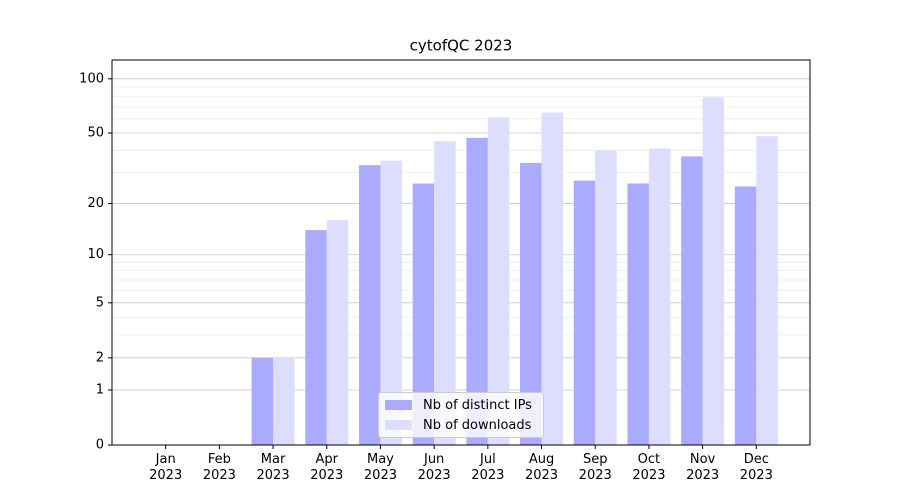 The height and width of the screenshot is (500, 900). Describe the element at coordinates (541, 467) in the screenshot. I see `x-tick-label: Aug 2023` at that location.